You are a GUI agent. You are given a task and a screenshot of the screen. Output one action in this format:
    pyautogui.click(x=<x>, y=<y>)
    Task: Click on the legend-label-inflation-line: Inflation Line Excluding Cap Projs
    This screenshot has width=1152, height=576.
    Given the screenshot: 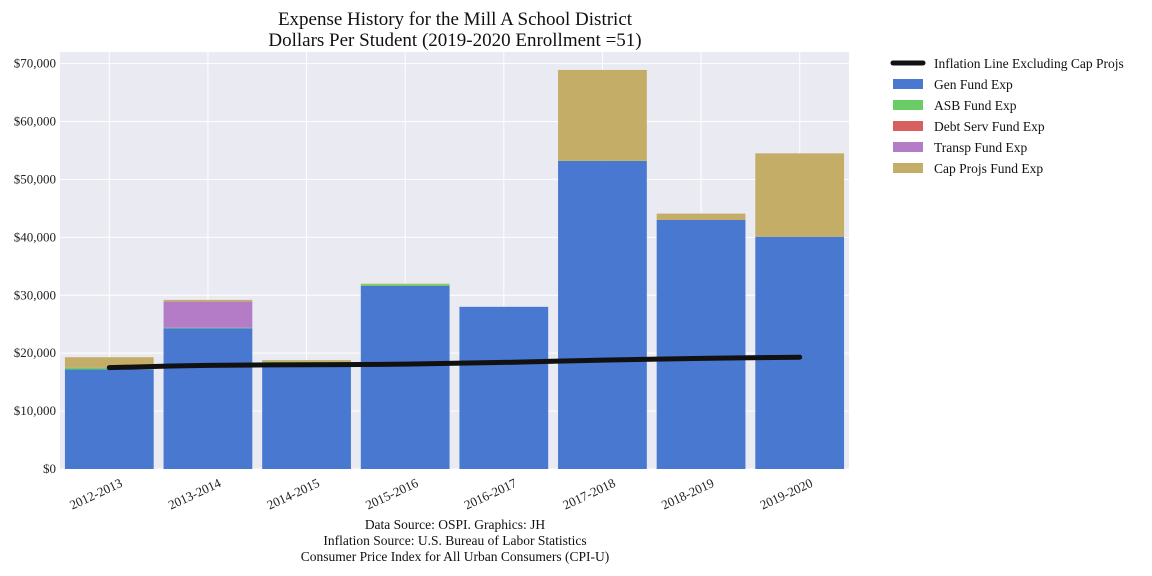 What is the action you would take?
    pyautogui.click(x=1029, y=63)
    